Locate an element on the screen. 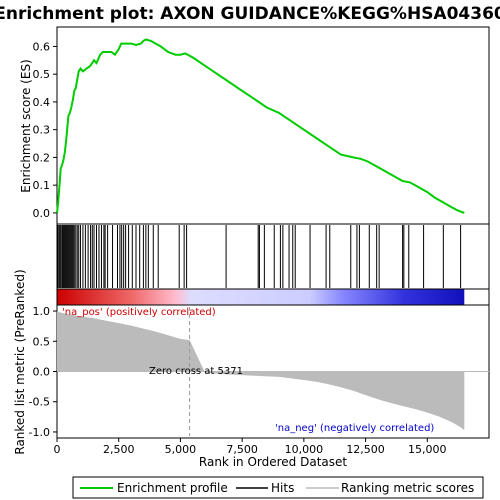  metric-y-tick-label: -0.5 is located at coordinates (39, 402).